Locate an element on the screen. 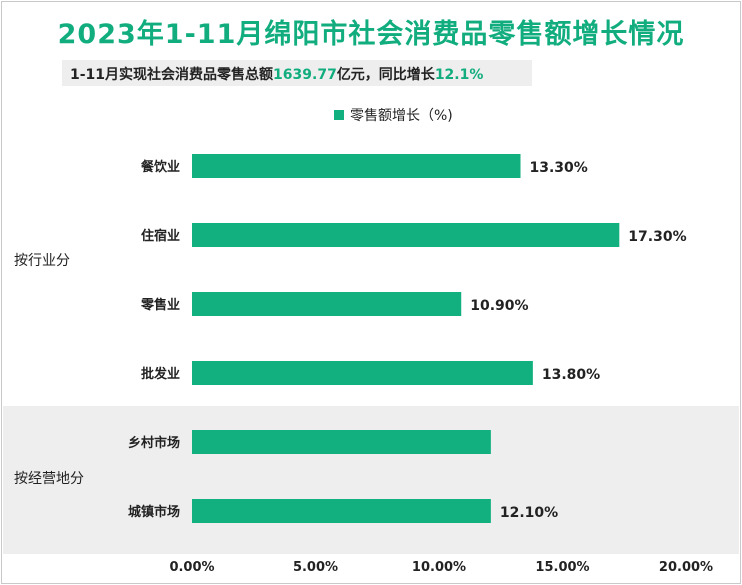  x-tick-label: 10.00% is located at coordinates (439, 567).